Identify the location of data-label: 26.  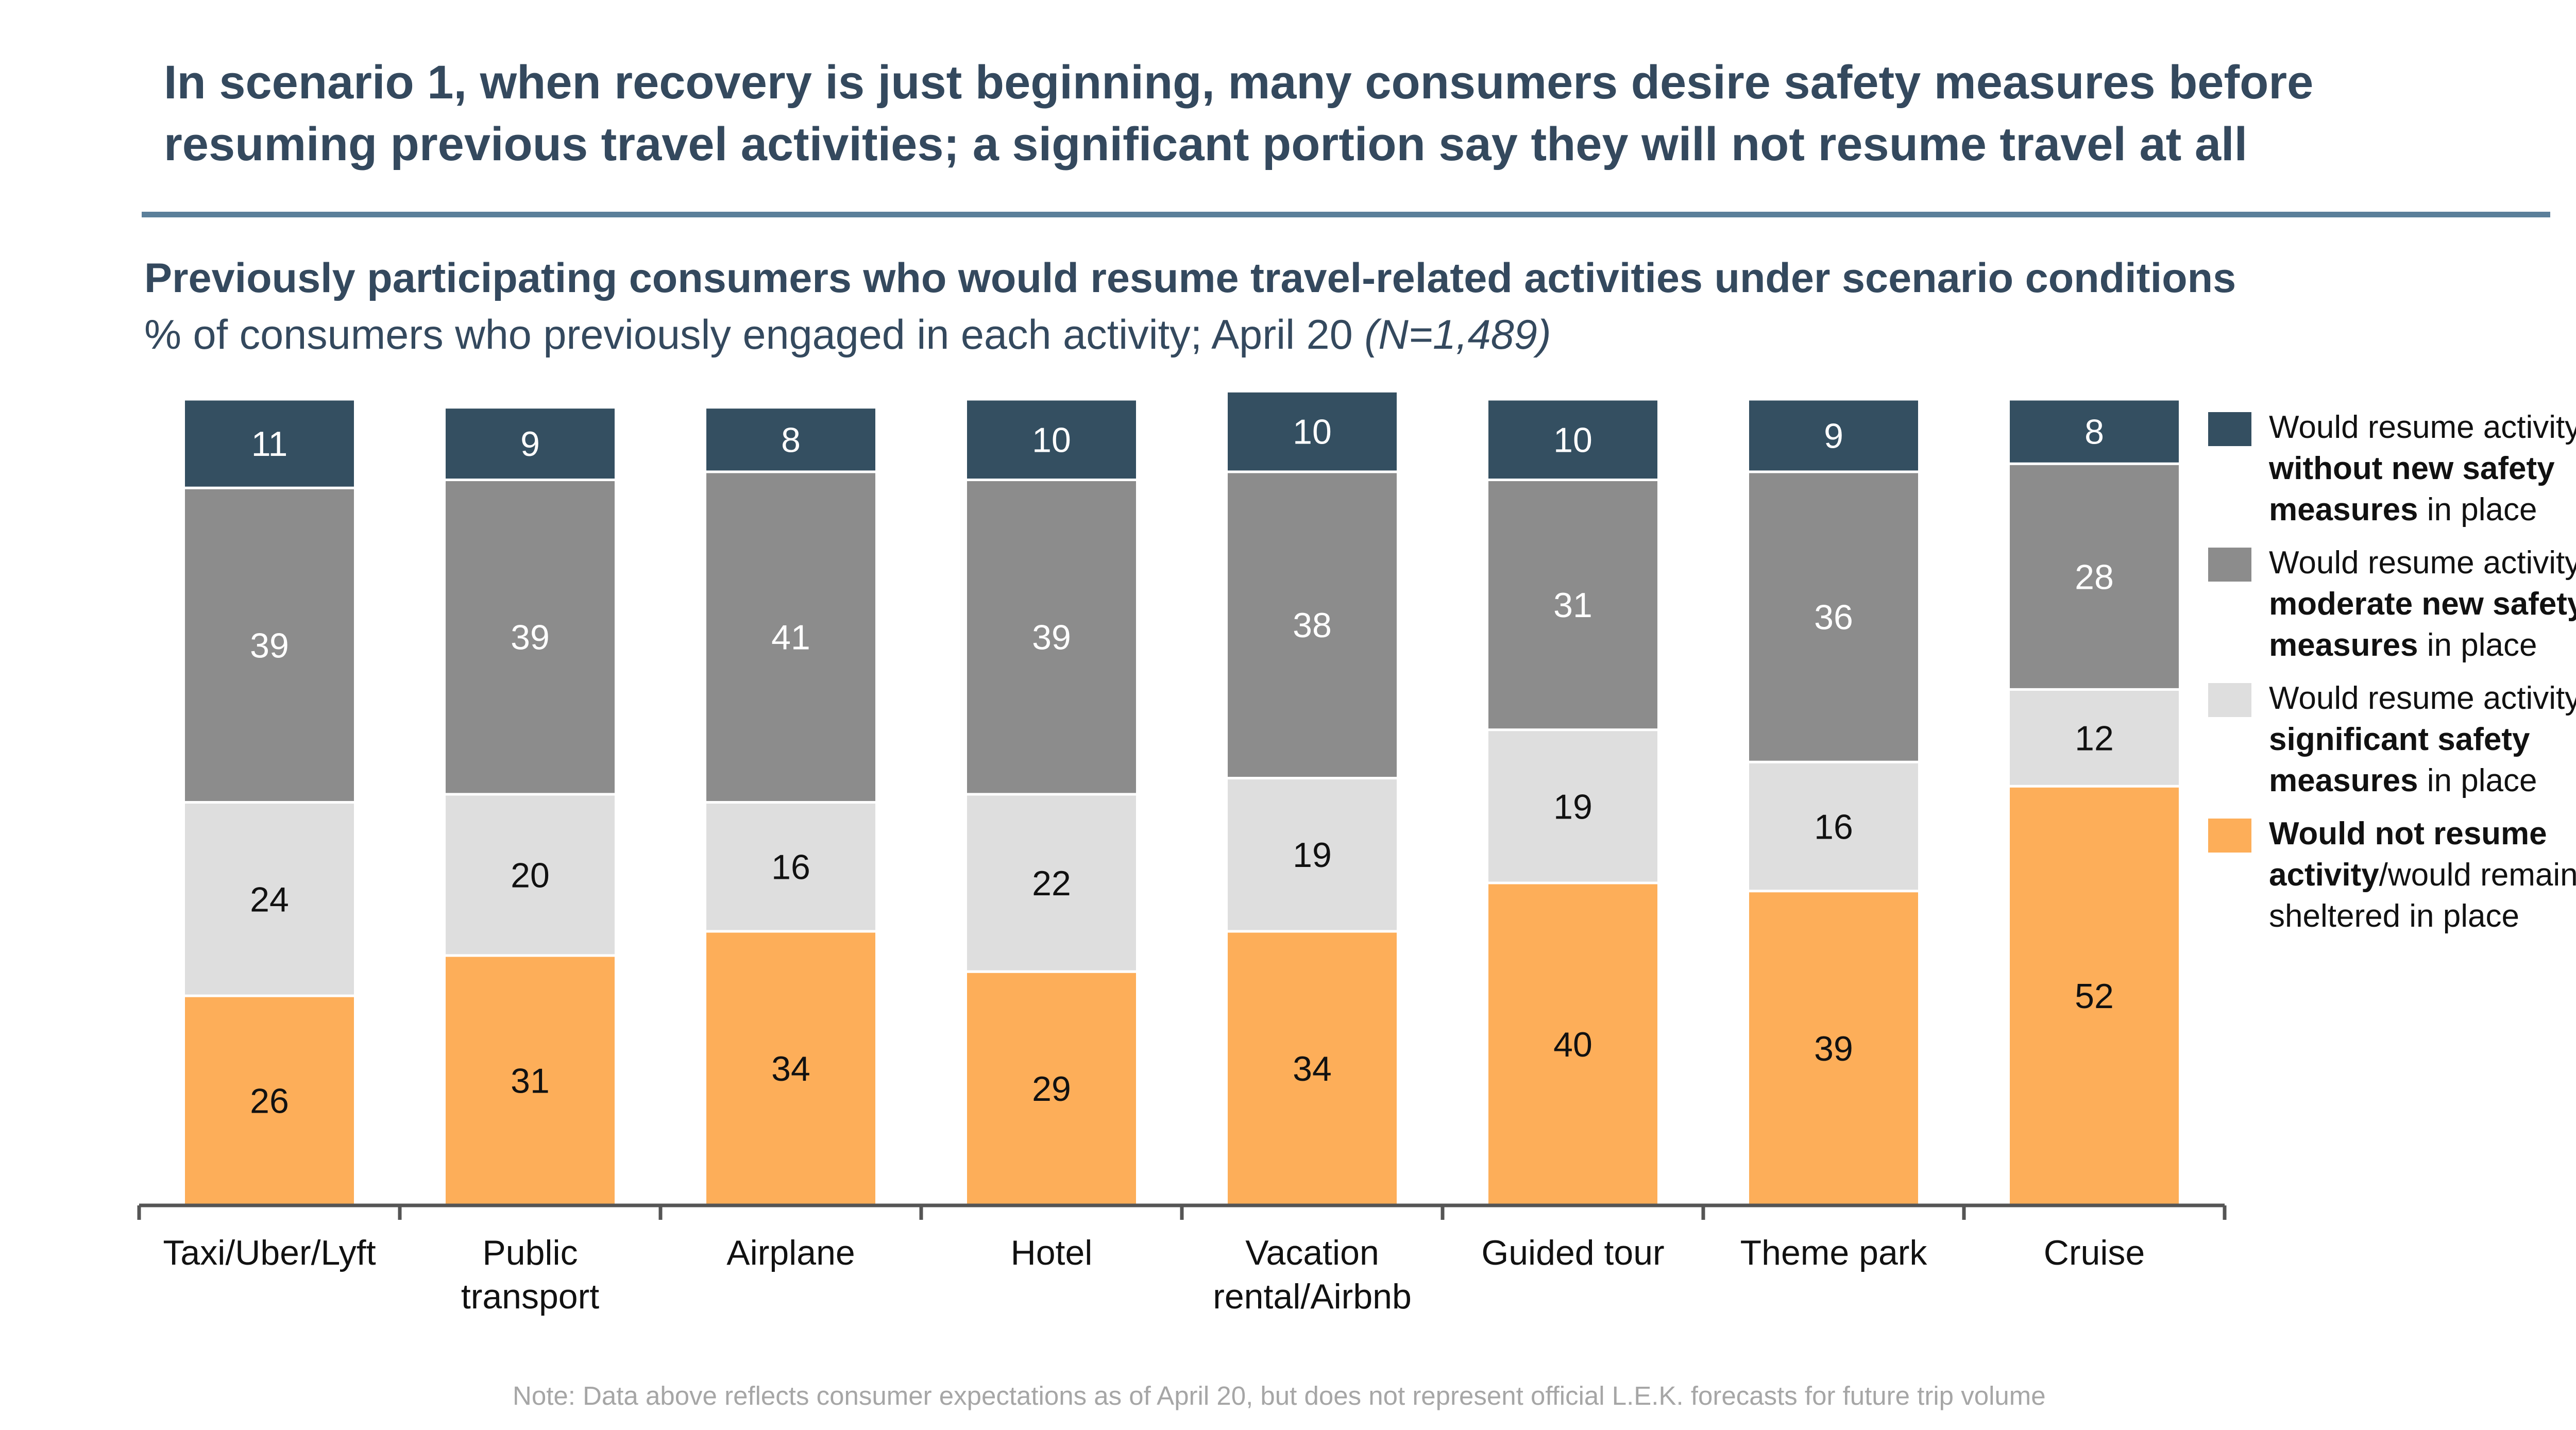
(269, 1101).